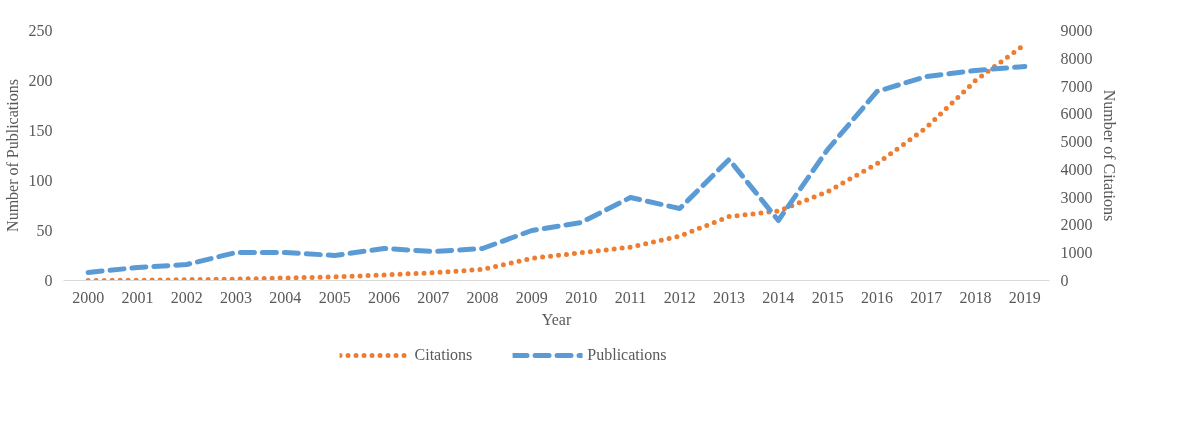 This screenshot has height=434, width=1191. I want to click on y2-tick-label: 2000, so click(1076, 225).